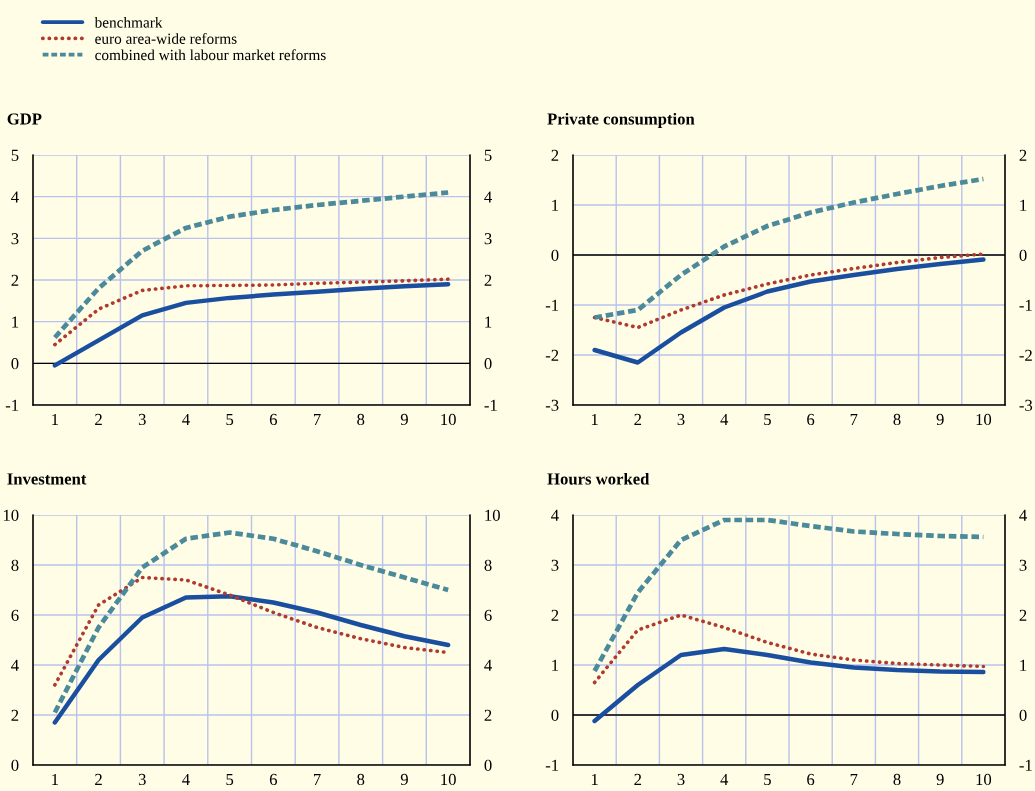 Image resolution: width=1035 pixels, height=791 pixels. Describe the element at coordinates (1025, 355) in the screenshot. I see `y2-tick-label: -2` at that location.